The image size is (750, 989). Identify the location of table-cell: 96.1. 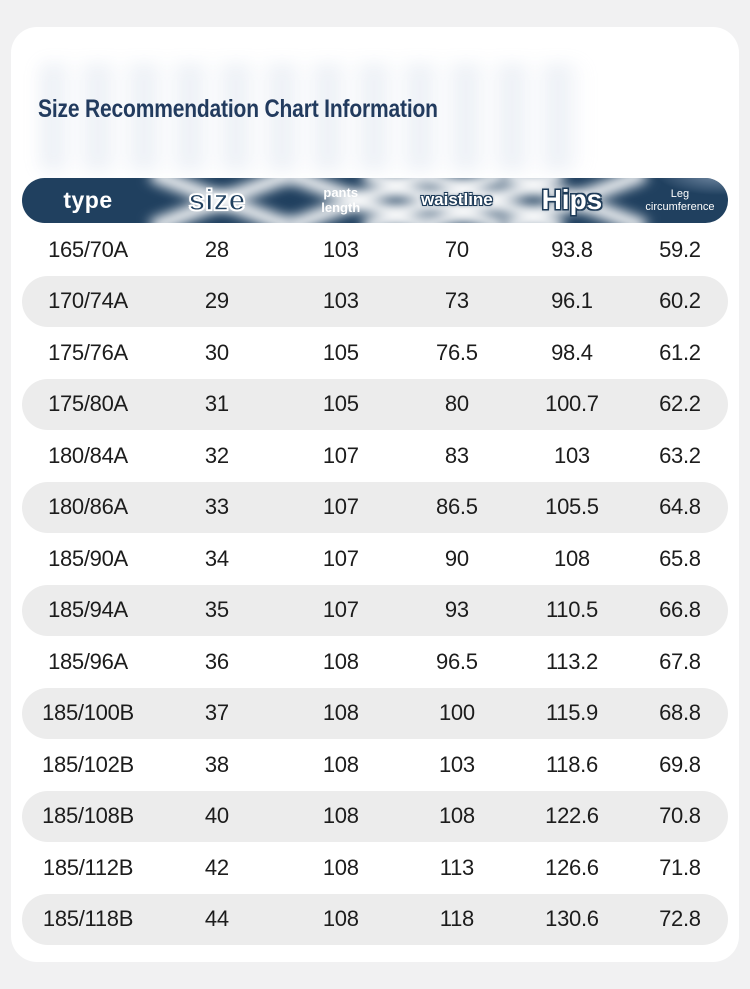
(572, 301).